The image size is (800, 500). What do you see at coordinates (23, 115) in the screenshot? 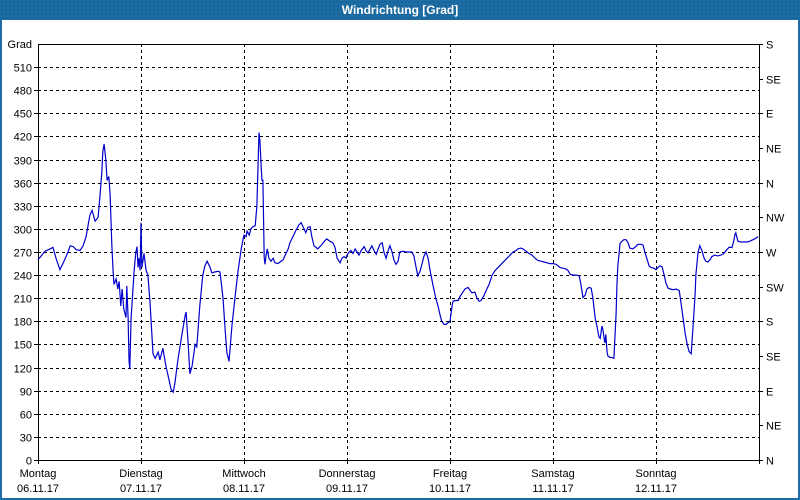
I see `y-axis-tick-label: 450` at bounding box center [23, 115].